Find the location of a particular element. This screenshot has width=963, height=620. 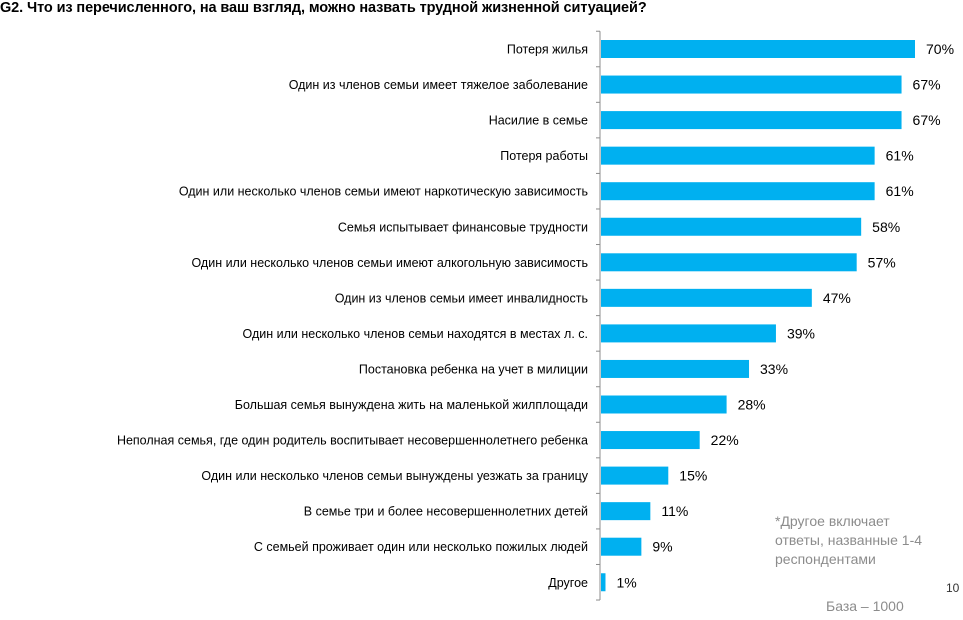

category-label: Один из членов семьи имеет инвалидность is located at coordinates (461, 298).